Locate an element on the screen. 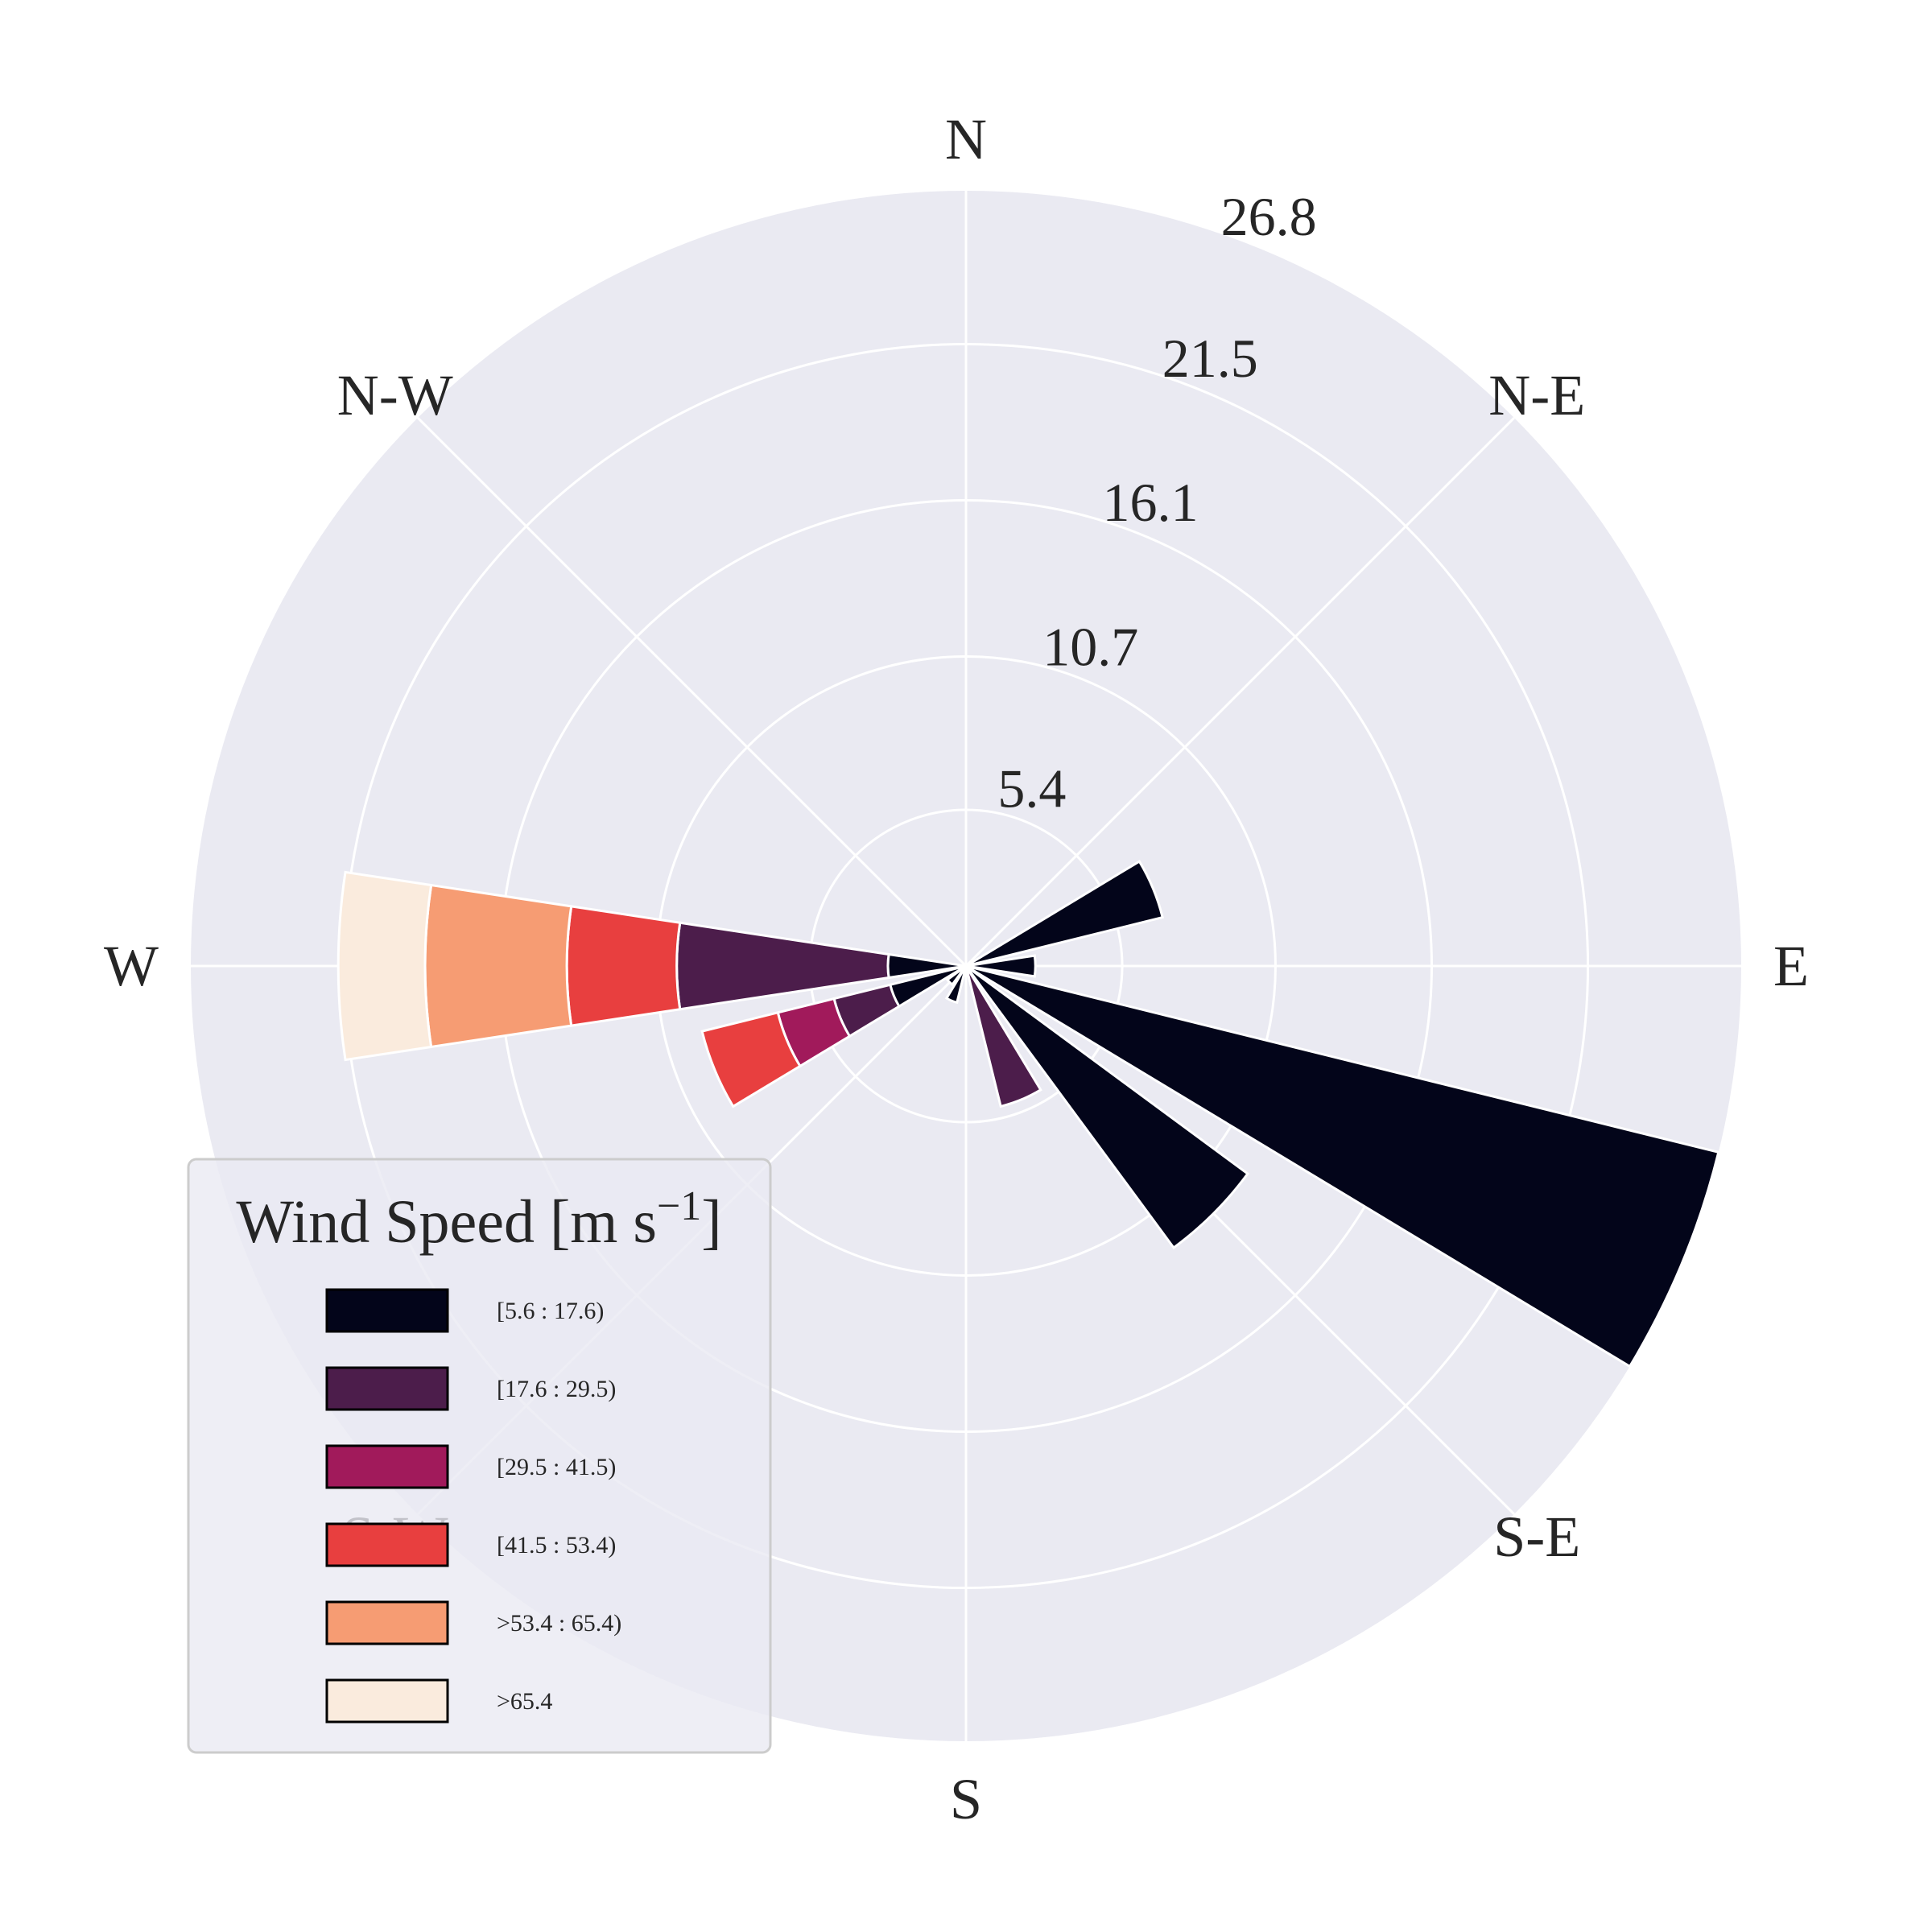 The height and width of the screenshot is (1932, 1932). legend-label-1: [5.6 : 17.6) is located at coordinates (550, 1311).